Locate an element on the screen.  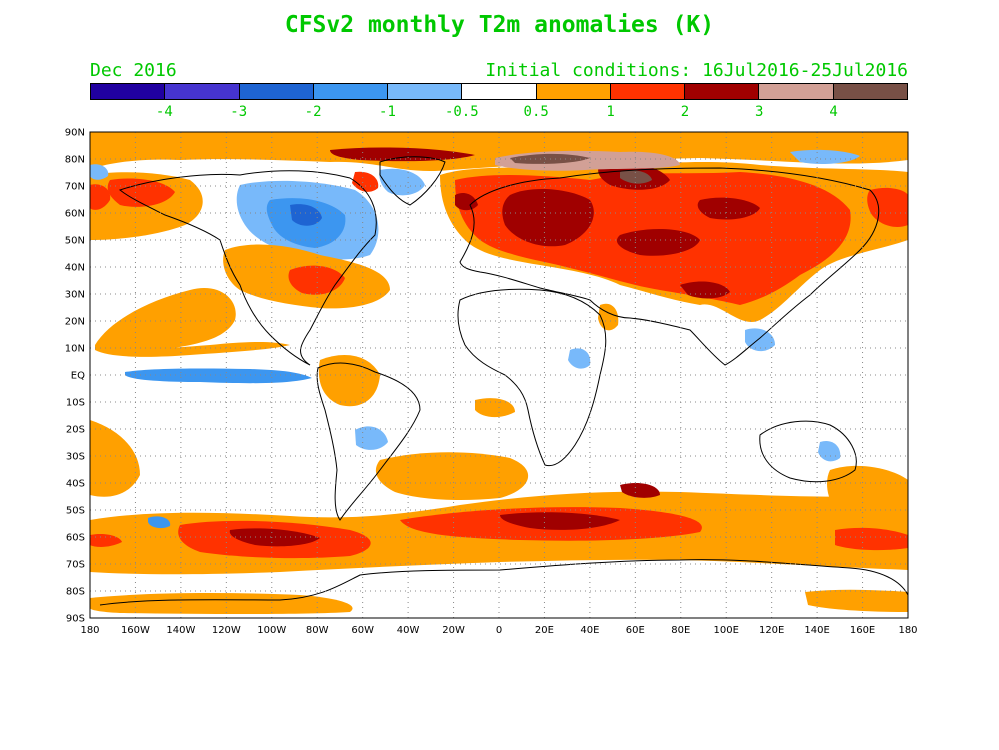
lat-label: 70S is located at coordinates (75, 565).